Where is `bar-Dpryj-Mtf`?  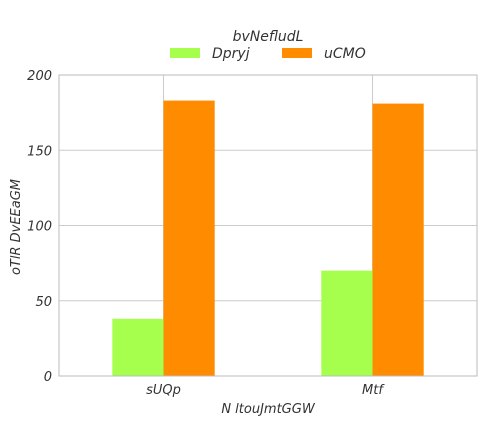 bar-Dpryj-Mtf is located at coordinates (347, 323).